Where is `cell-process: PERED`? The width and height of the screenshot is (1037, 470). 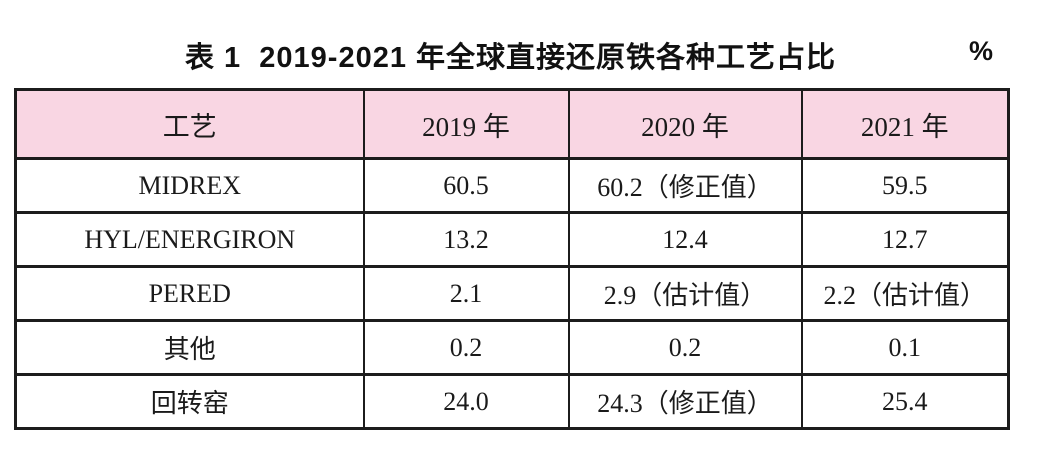
cell-process: PERED is located at coordinates (189, 293).